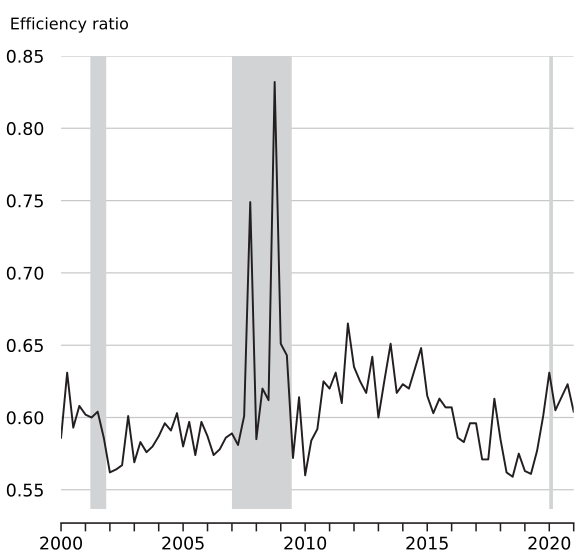 Image resolution: width=576 pixels, height=560 pixels. Describe the element at coordinates (305, 543) in the screenshot. I see `x-tick-label: 2010` at that location.